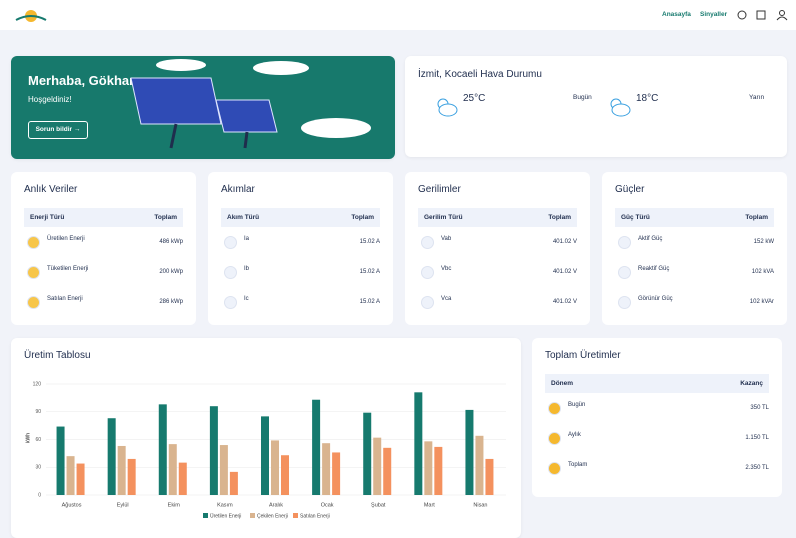 The width and height of the screenshot is (796, 538). I want to click on x-tick-label: Aralık, so click(276, 505).